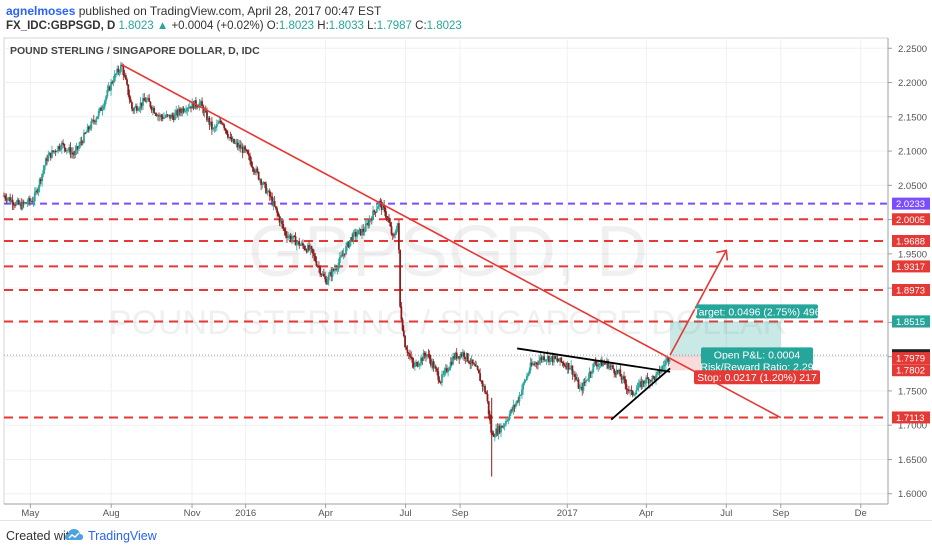 This screenshot has height=551, width=932. Describe the element at coordinates (910, 290) in the screenshot. I see `axis-label-red: 1.8973` at that location.